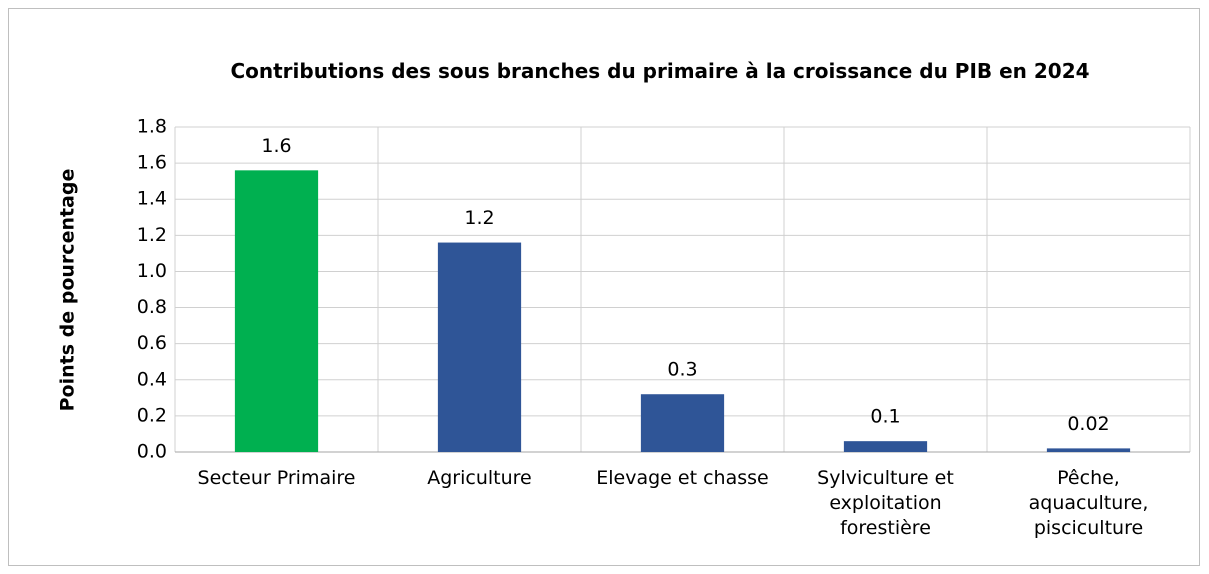 The width and height of the screenshot is (1209, 574). What do you see at coordinates (152, 307) in the screenshot?
I see `y-tick-label: 0.8` at bounding box center [152, 307].